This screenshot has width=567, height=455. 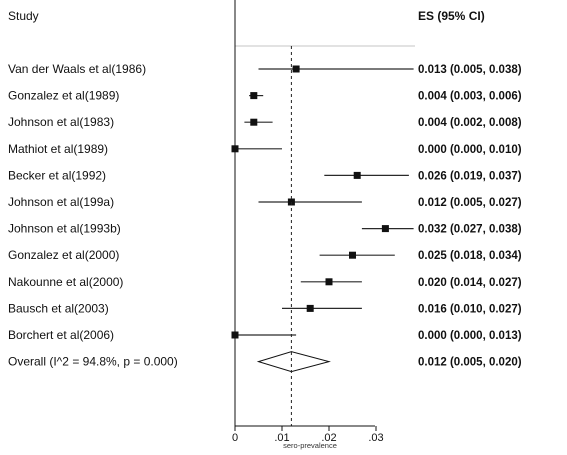 I want to click on overall-es-value: 0.012 (0.005, 0.020), so click(x=470, y=363).